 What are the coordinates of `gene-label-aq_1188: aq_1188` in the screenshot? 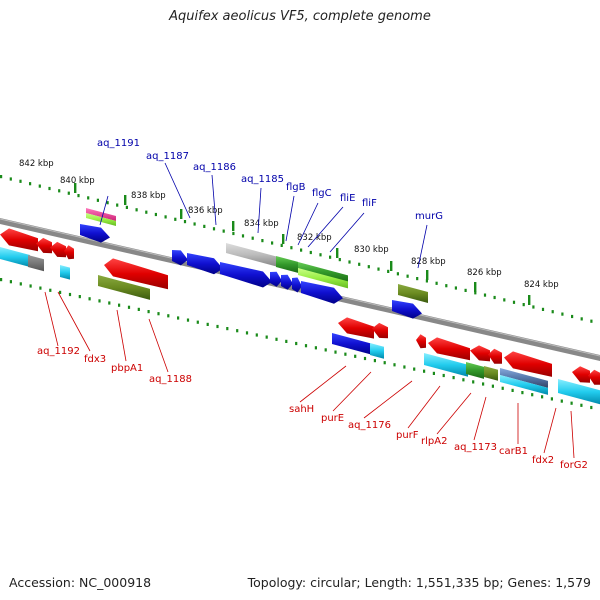 It's located at (170, 379).